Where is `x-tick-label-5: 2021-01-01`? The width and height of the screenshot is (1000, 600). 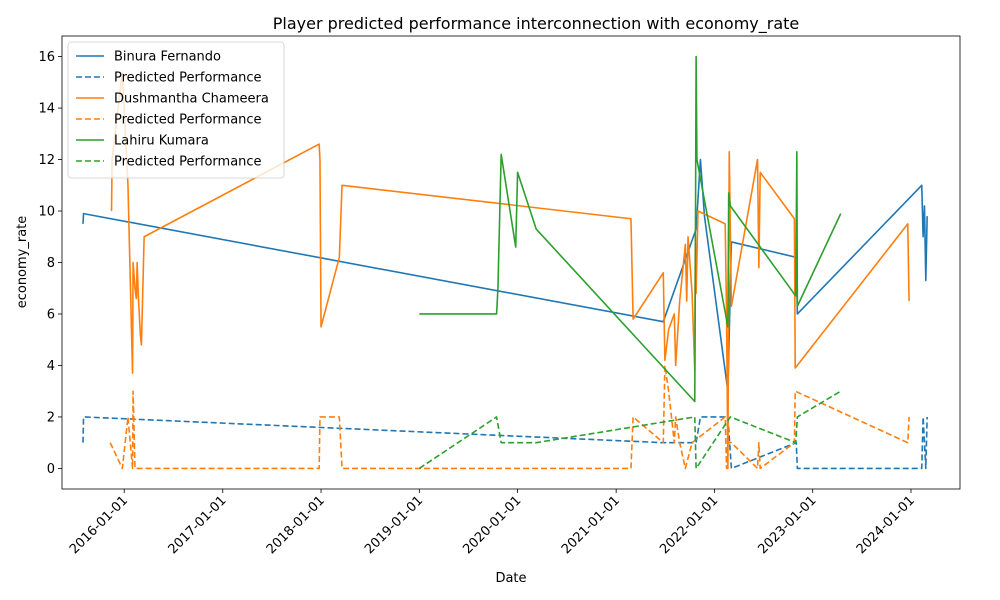
x-tick-label-5: 2021-01-01 is located at coordinates (591, 525).